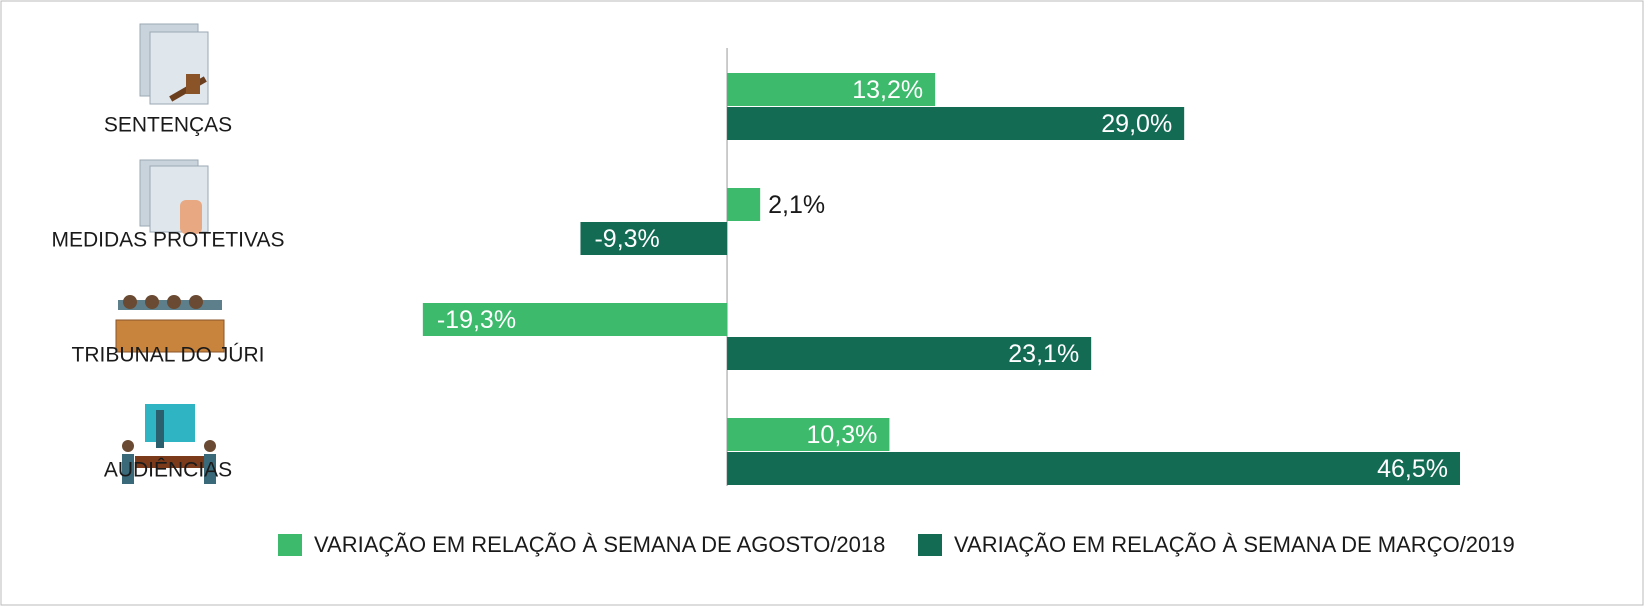  I want to click on value-label: -19,3%, so click(476, 320).